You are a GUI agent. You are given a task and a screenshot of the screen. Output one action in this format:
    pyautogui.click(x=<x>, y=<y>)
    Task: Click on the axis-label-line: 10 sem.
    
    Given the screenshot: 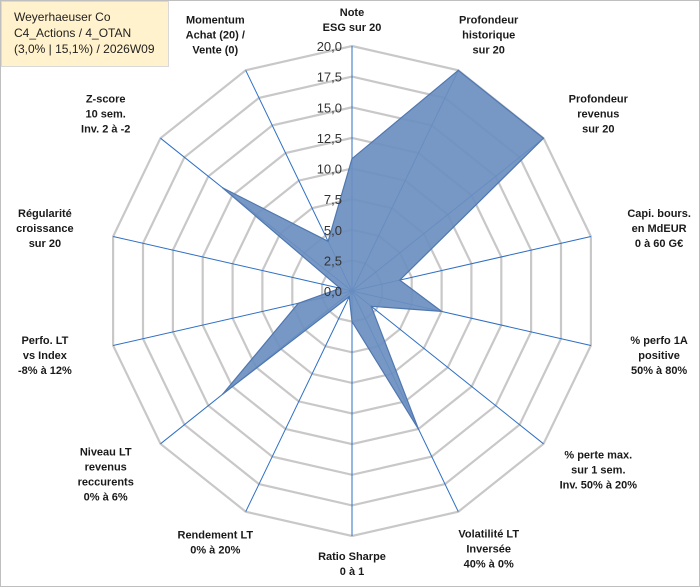 What is the action you would take?
    pyautogui.click(x=106, y=115)
    